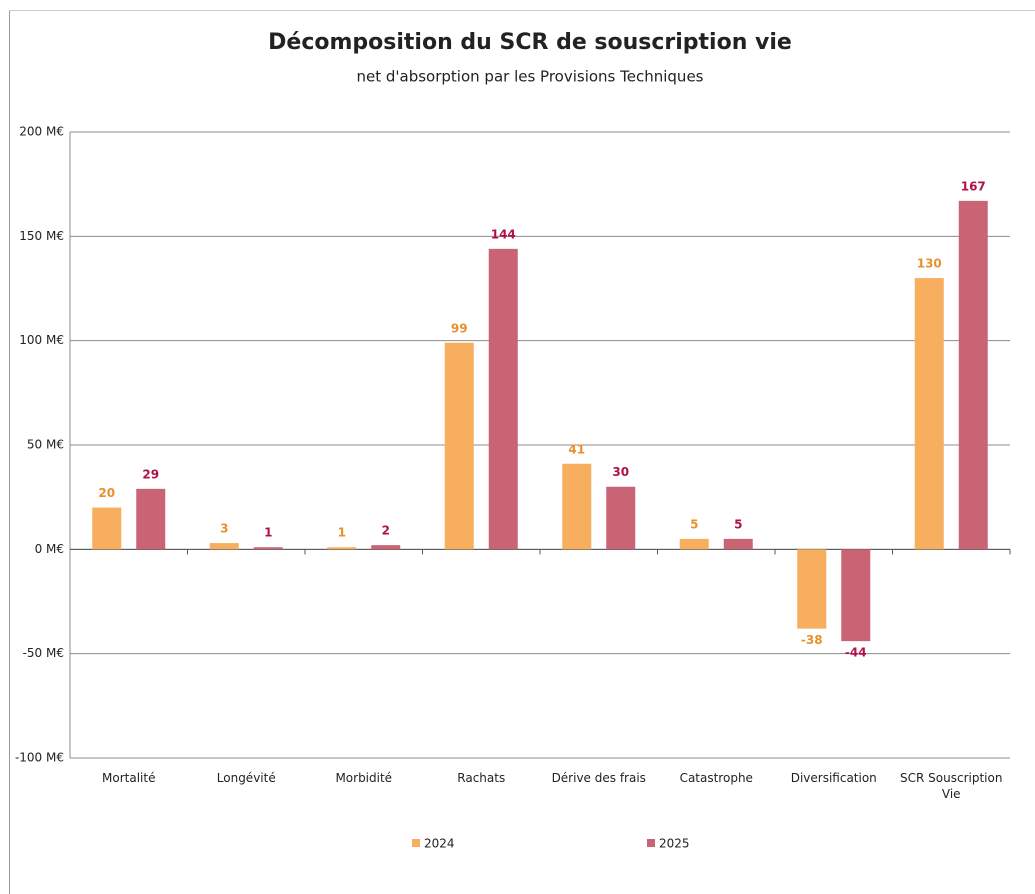 The image size is (1035, 894). What do you see at coordinates (620, 472) in the screenshot?
I see `data-label: 30` at bounding box center [620, 472].